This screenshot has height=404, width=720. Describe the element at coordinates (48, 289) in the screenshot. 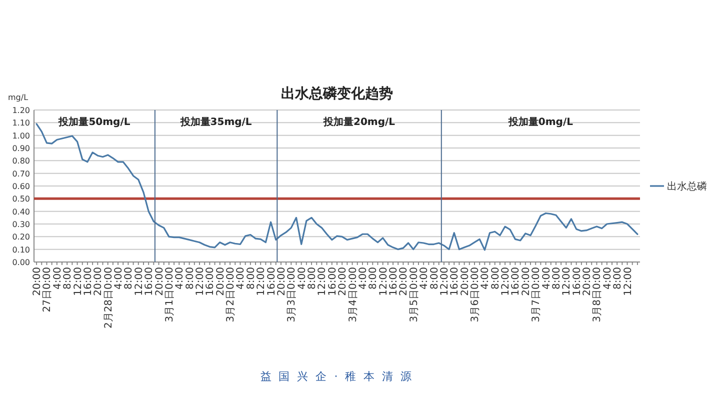

I see `x-tick-label: 27日0:00` at that location.